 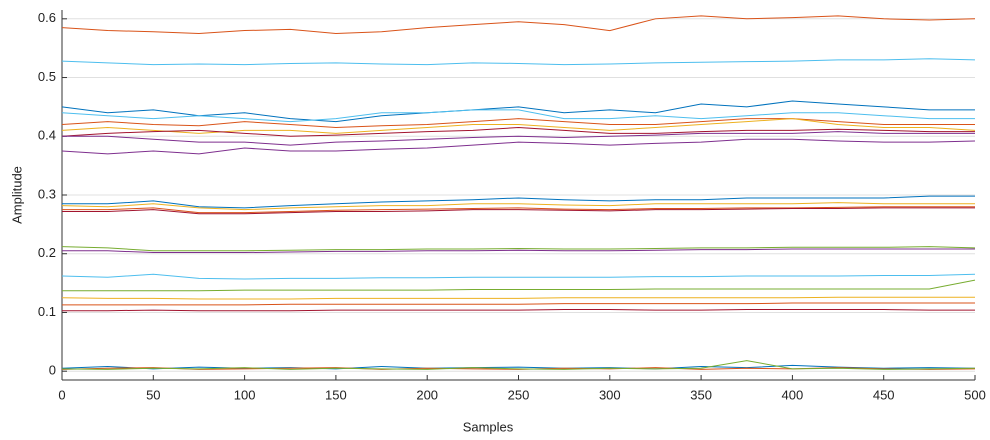 I want to click on x-tick-label: 100, so click(x=245, y=394).